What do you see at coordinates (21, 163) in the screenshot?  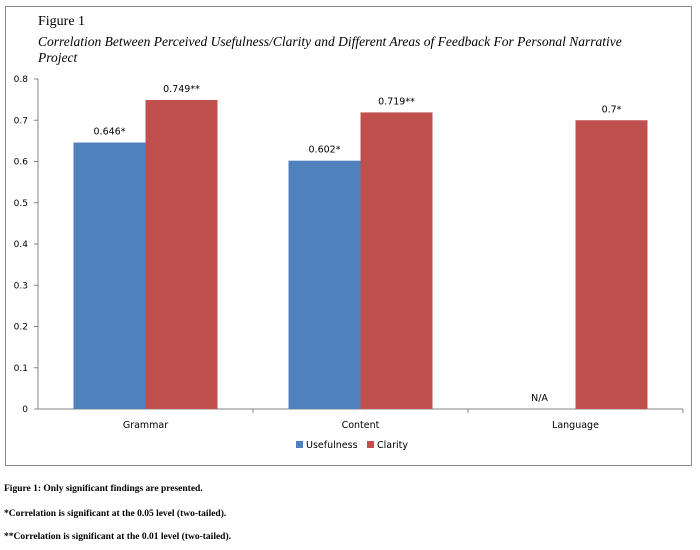 I see `y-tick-label: 0.6` at bounding box center [21, 163].